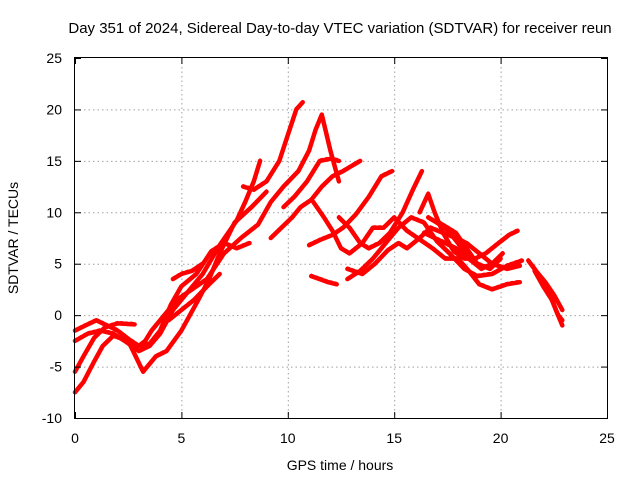  Describe the element at coordinates (58, 315) in the screenshot. I see `y-tick-label: 0` at that location.